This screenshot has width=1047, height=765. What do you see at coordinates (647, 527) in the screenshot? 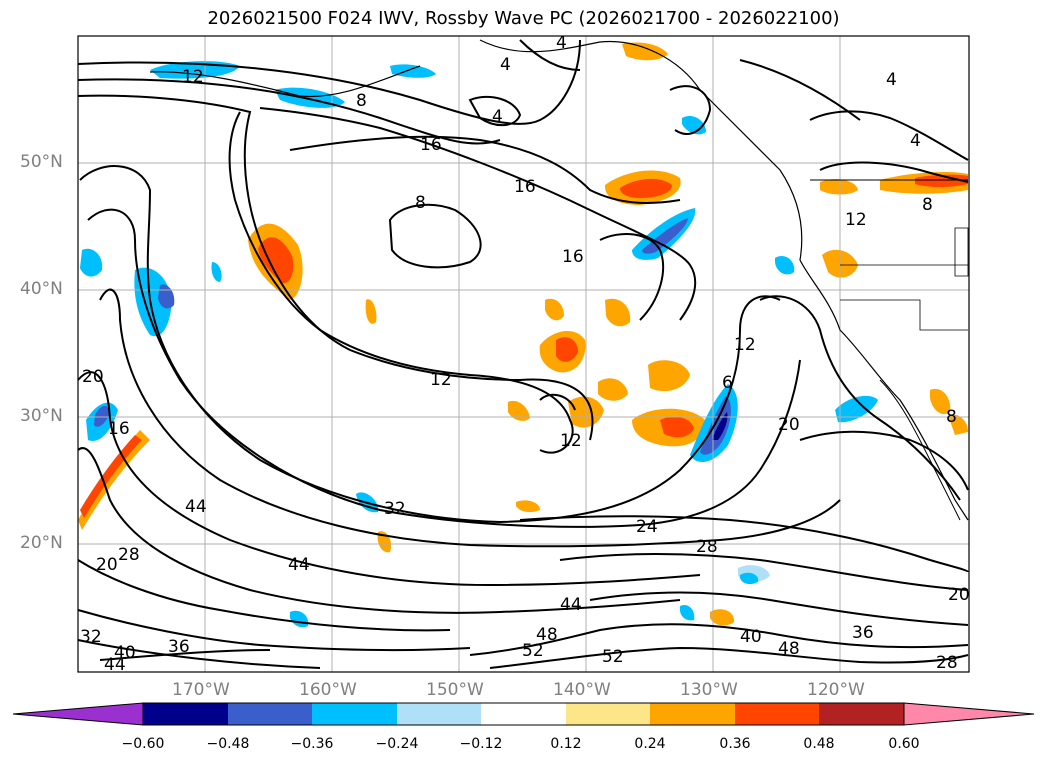
I see `contour-label: 24` at bounding box center [647, 527].